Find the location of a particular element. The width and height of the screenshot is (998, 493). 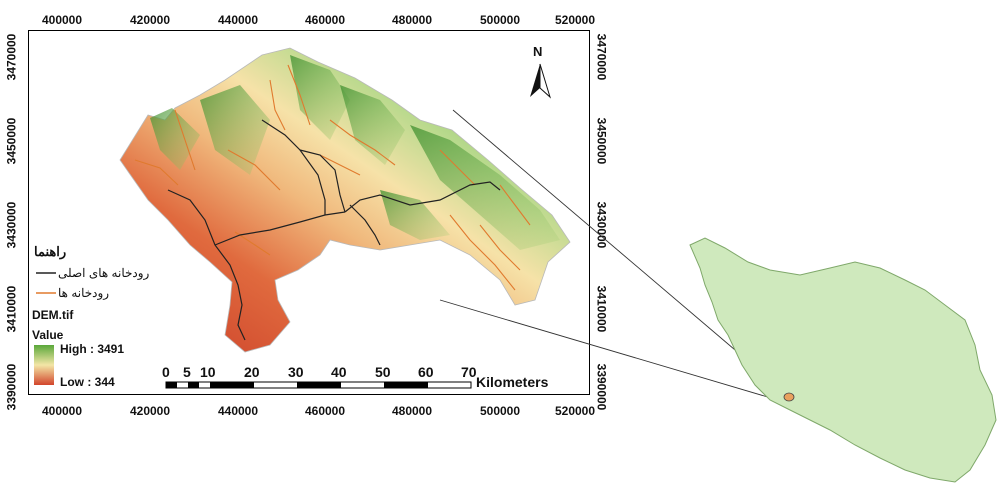

scale-label: 40 is located at coordinates (339, 372).